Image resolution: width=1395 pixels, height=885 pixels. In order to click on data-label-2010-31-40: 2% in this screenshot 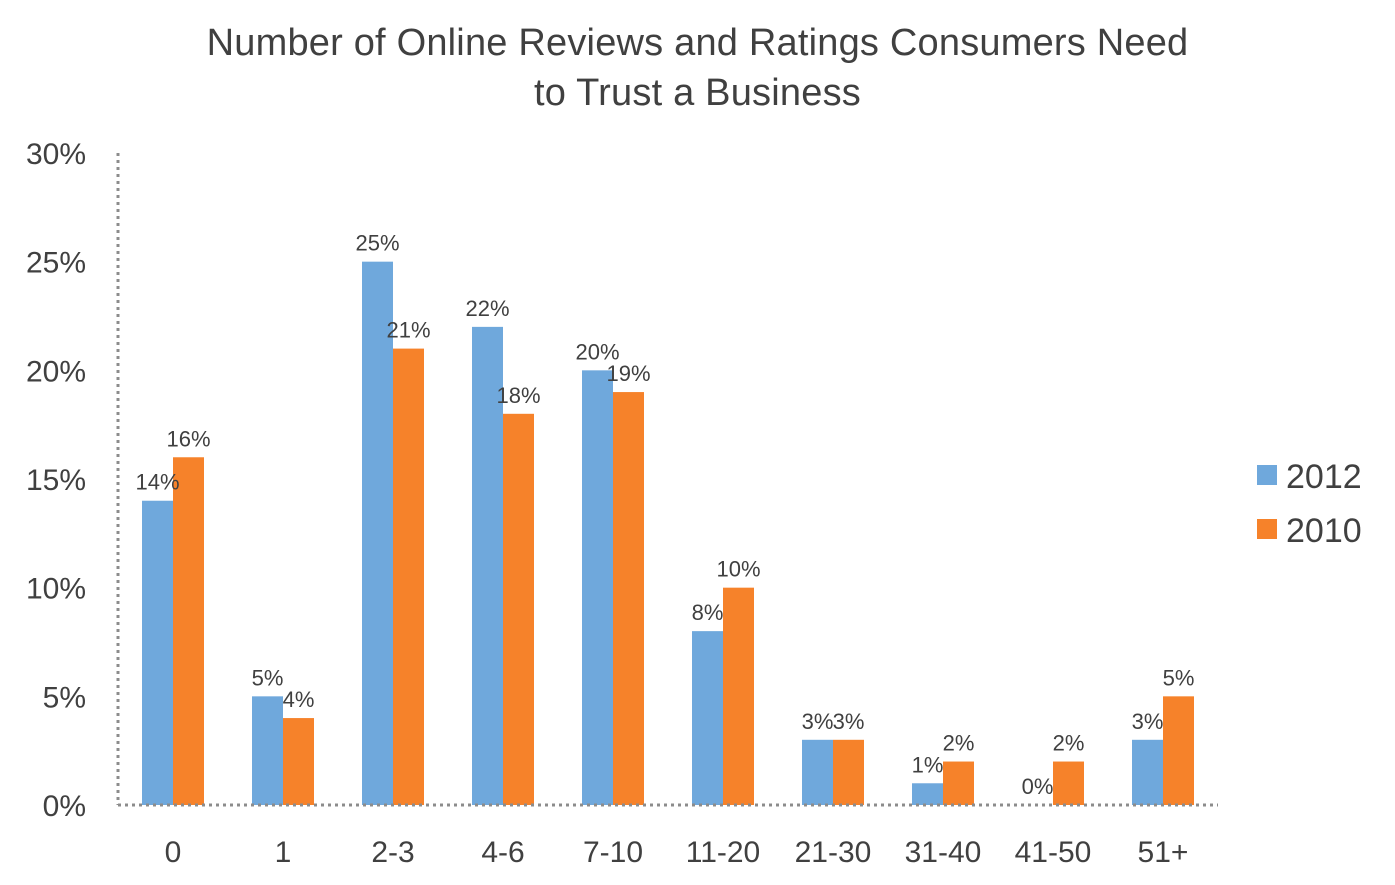, I will do `click(959, 743)`.